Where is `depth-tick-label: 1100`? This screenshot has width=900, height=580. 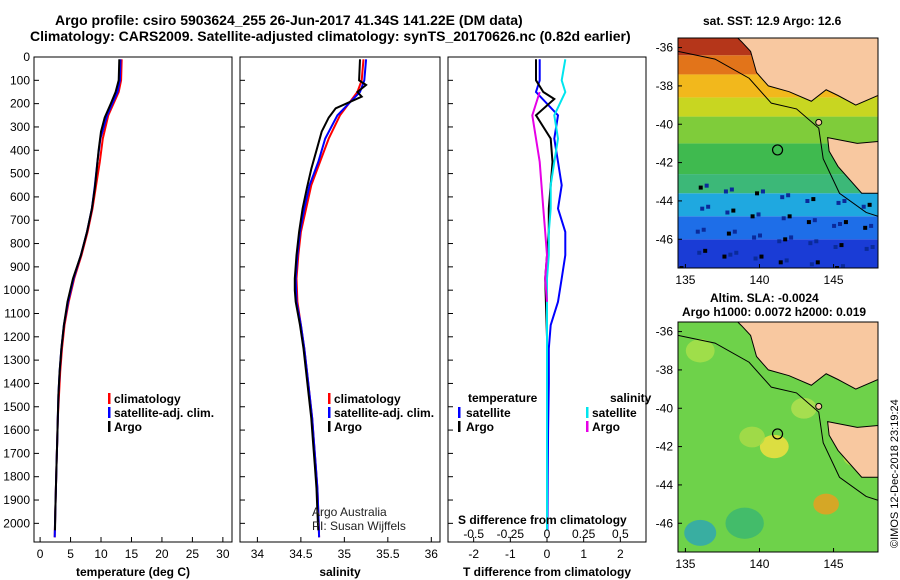 depth-tick-label: 1100 is located at coordinates (17, 313).